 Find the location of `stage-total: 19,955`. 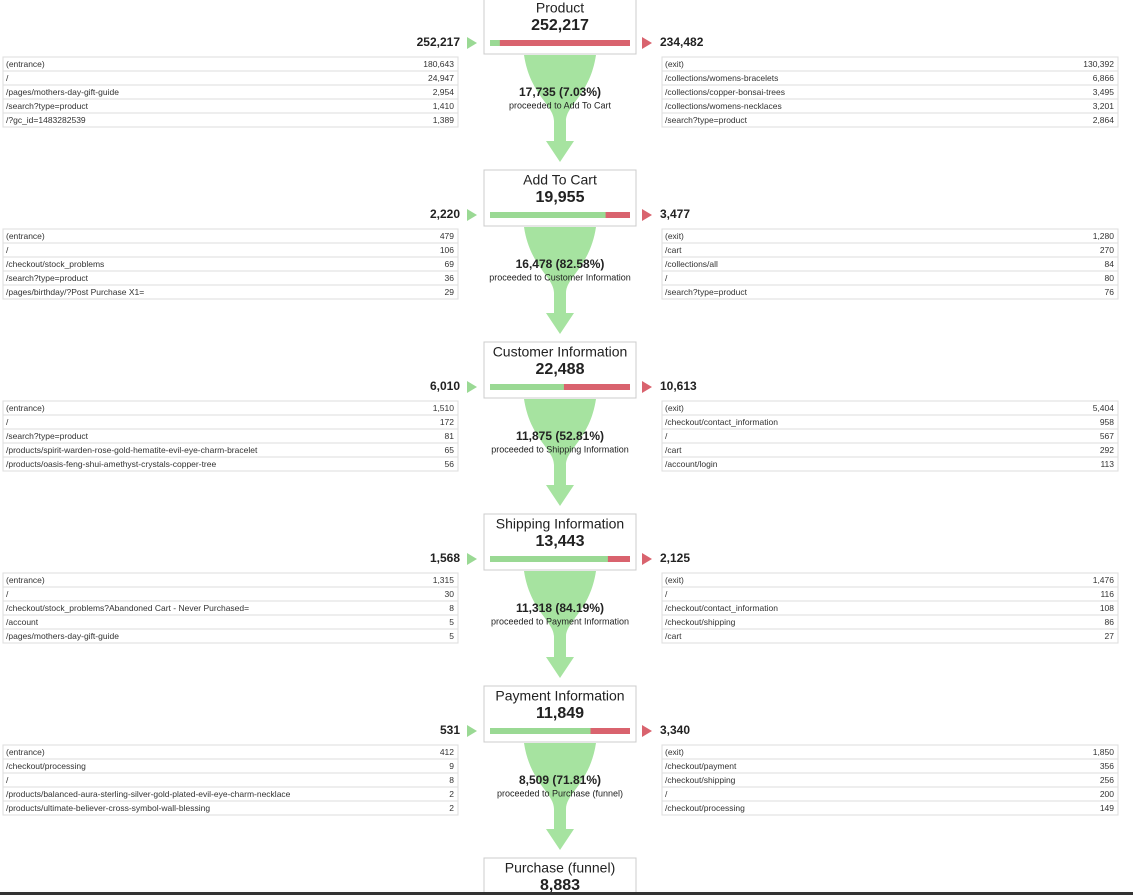

stage-total: 19,955 is located at coordinates (560, 197).